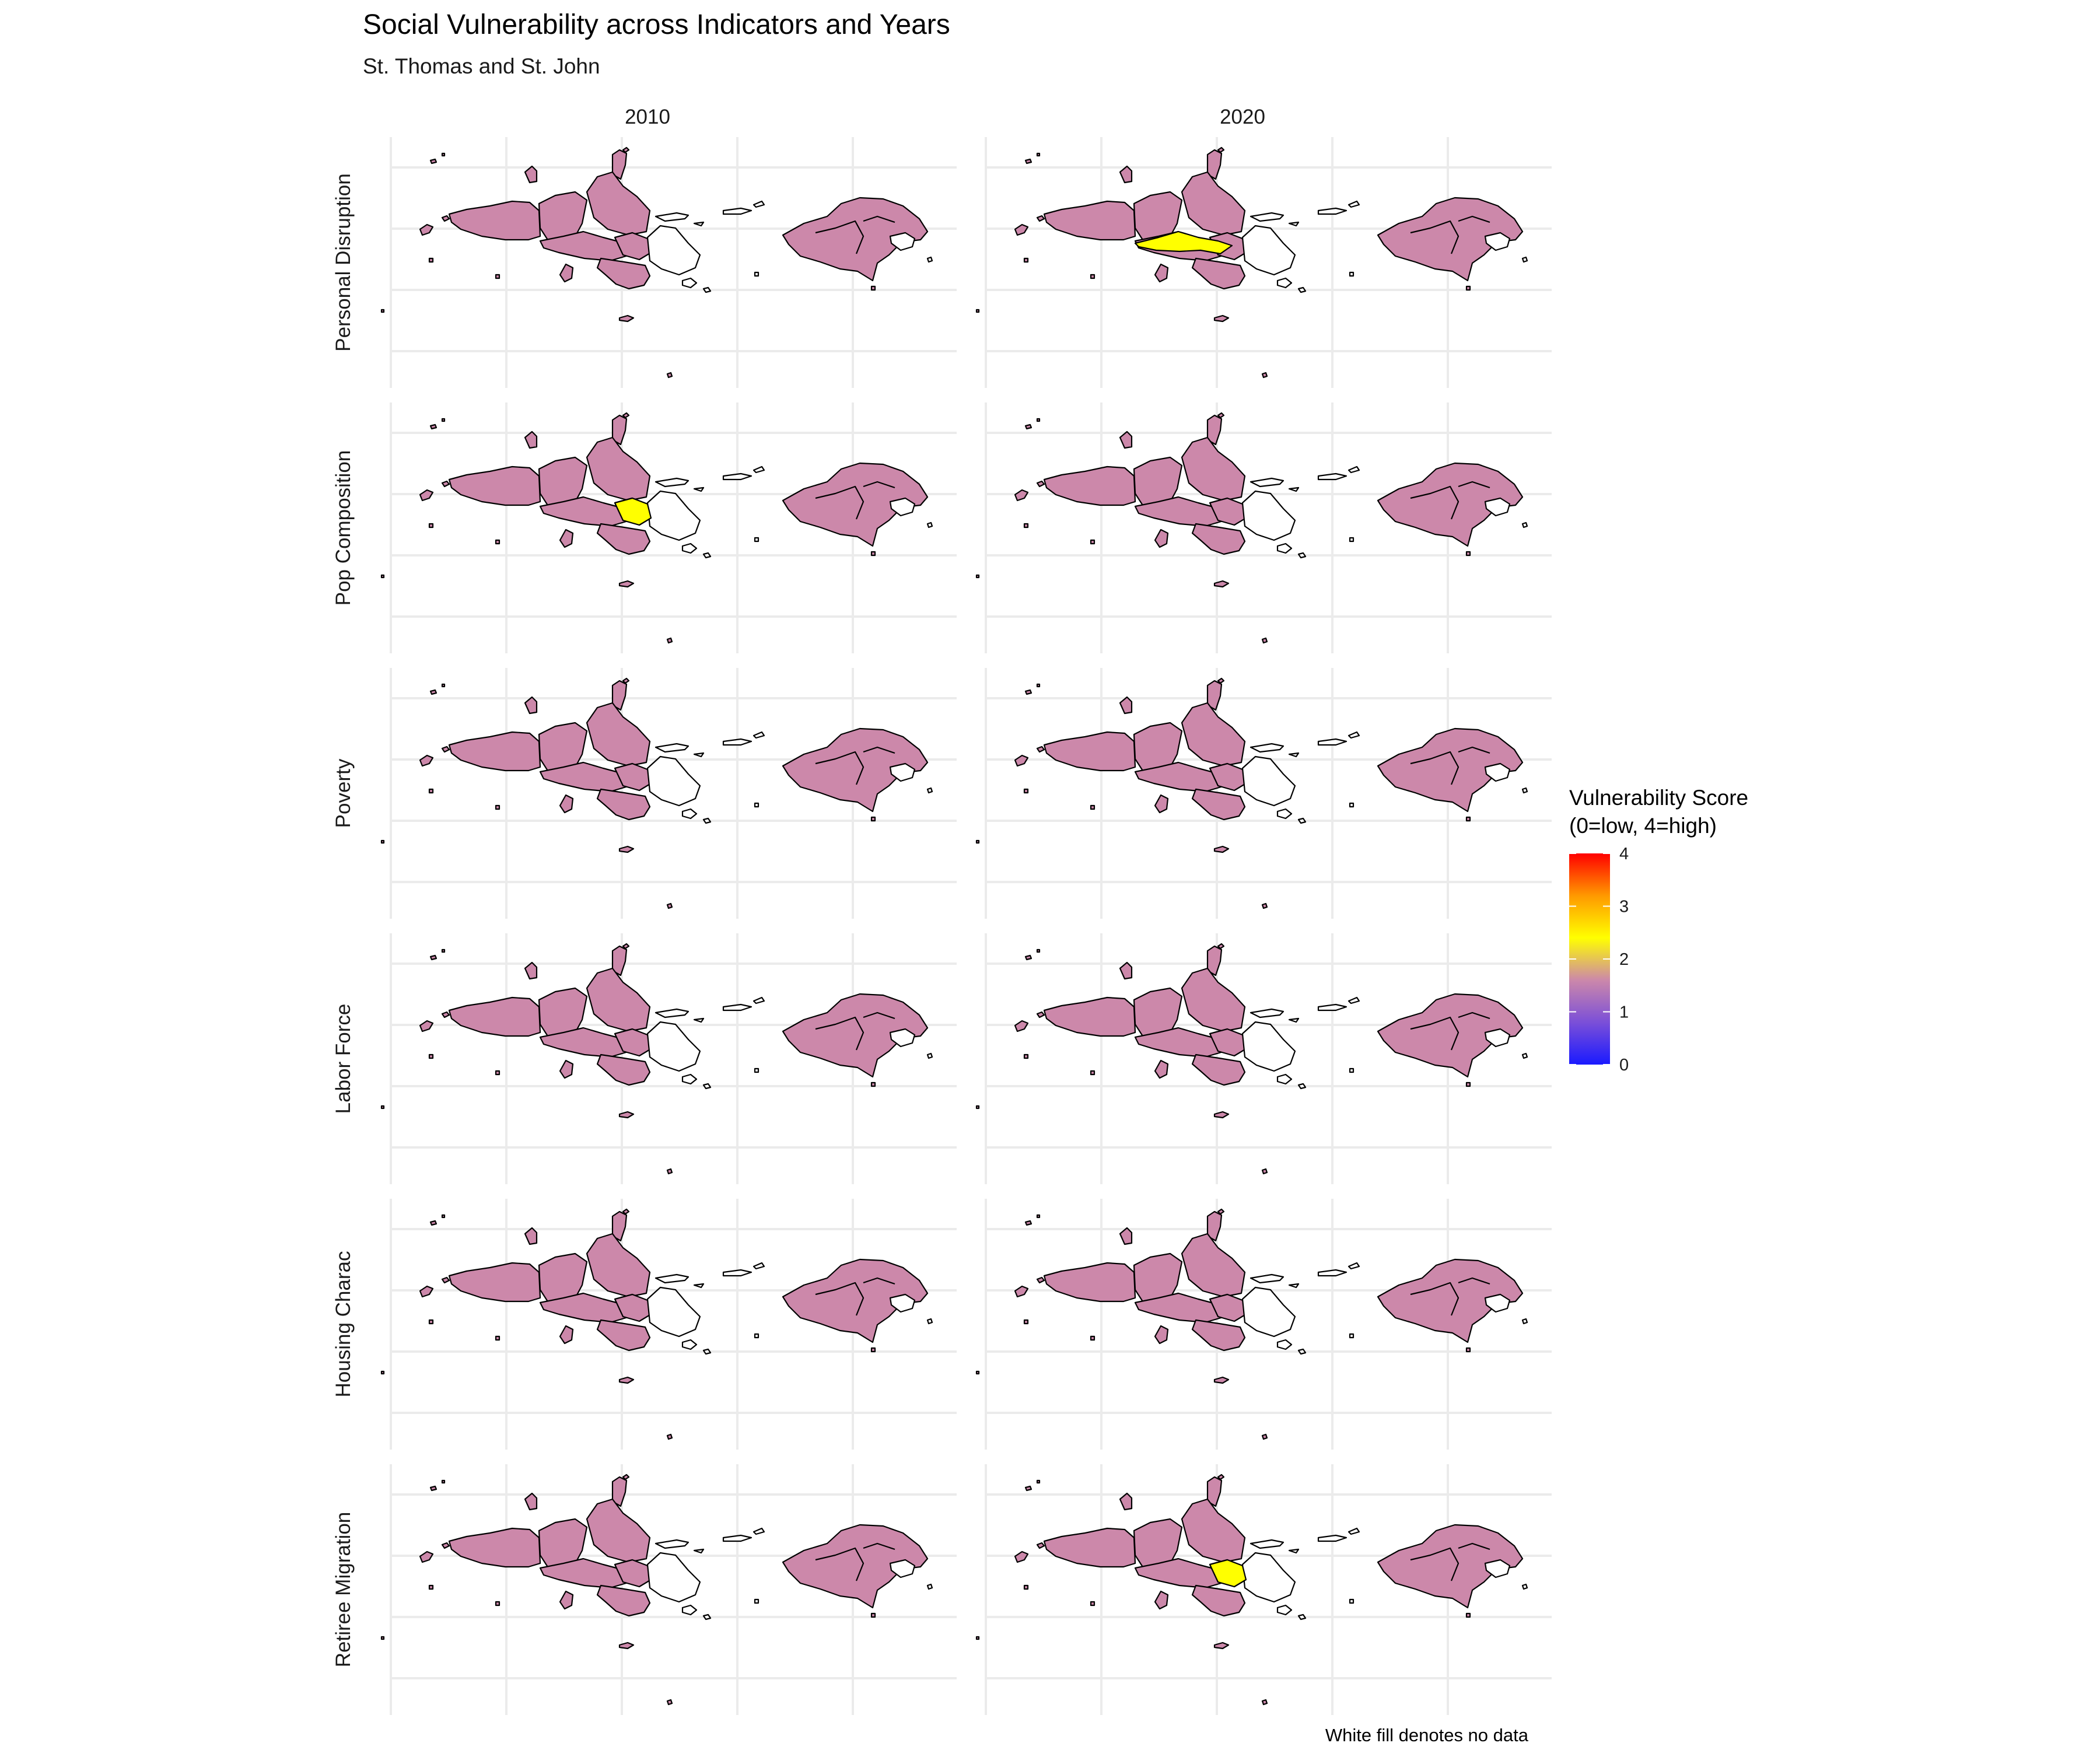 This screenshot has height=1750, width=2100. What do you see at coordinates (1624, 907) in the screenshot?
I see `legend-tick-label: 3` at bounding box center [1624, 907].